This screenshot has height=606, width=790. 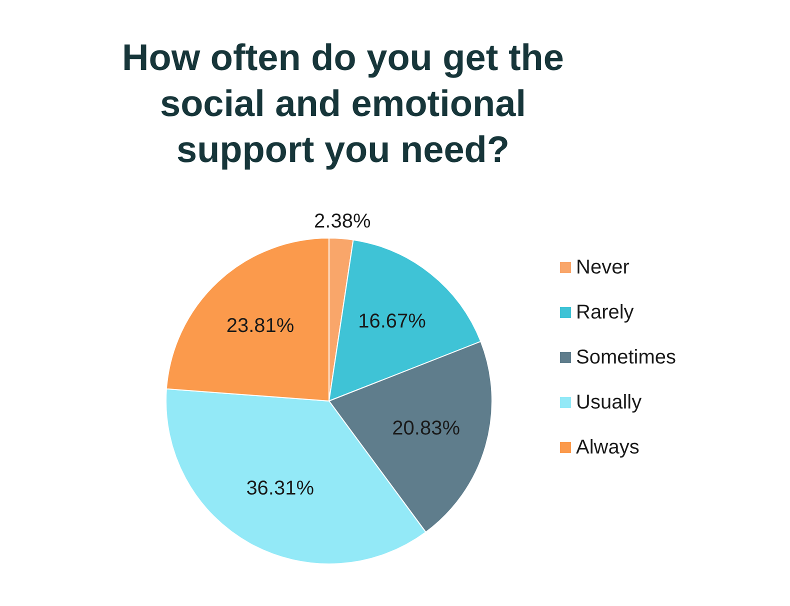 What do you see at coordinates (603, 267) in the screenshot?
I see `legend-label: Never` at bounding box center [603, 267].